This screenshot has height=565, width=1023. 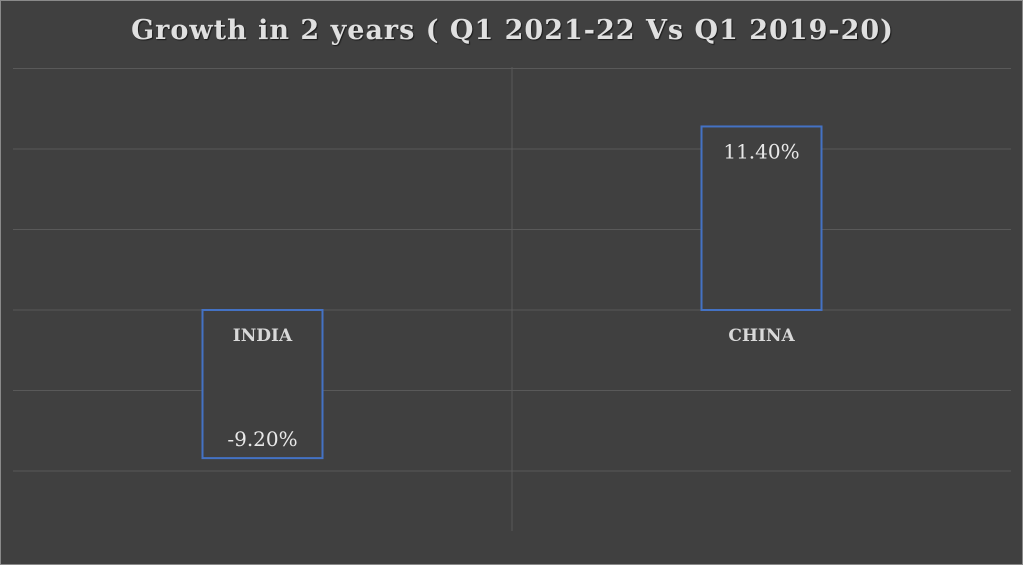 I want to click on category-label: CHINA, so click(x=761, y=336).